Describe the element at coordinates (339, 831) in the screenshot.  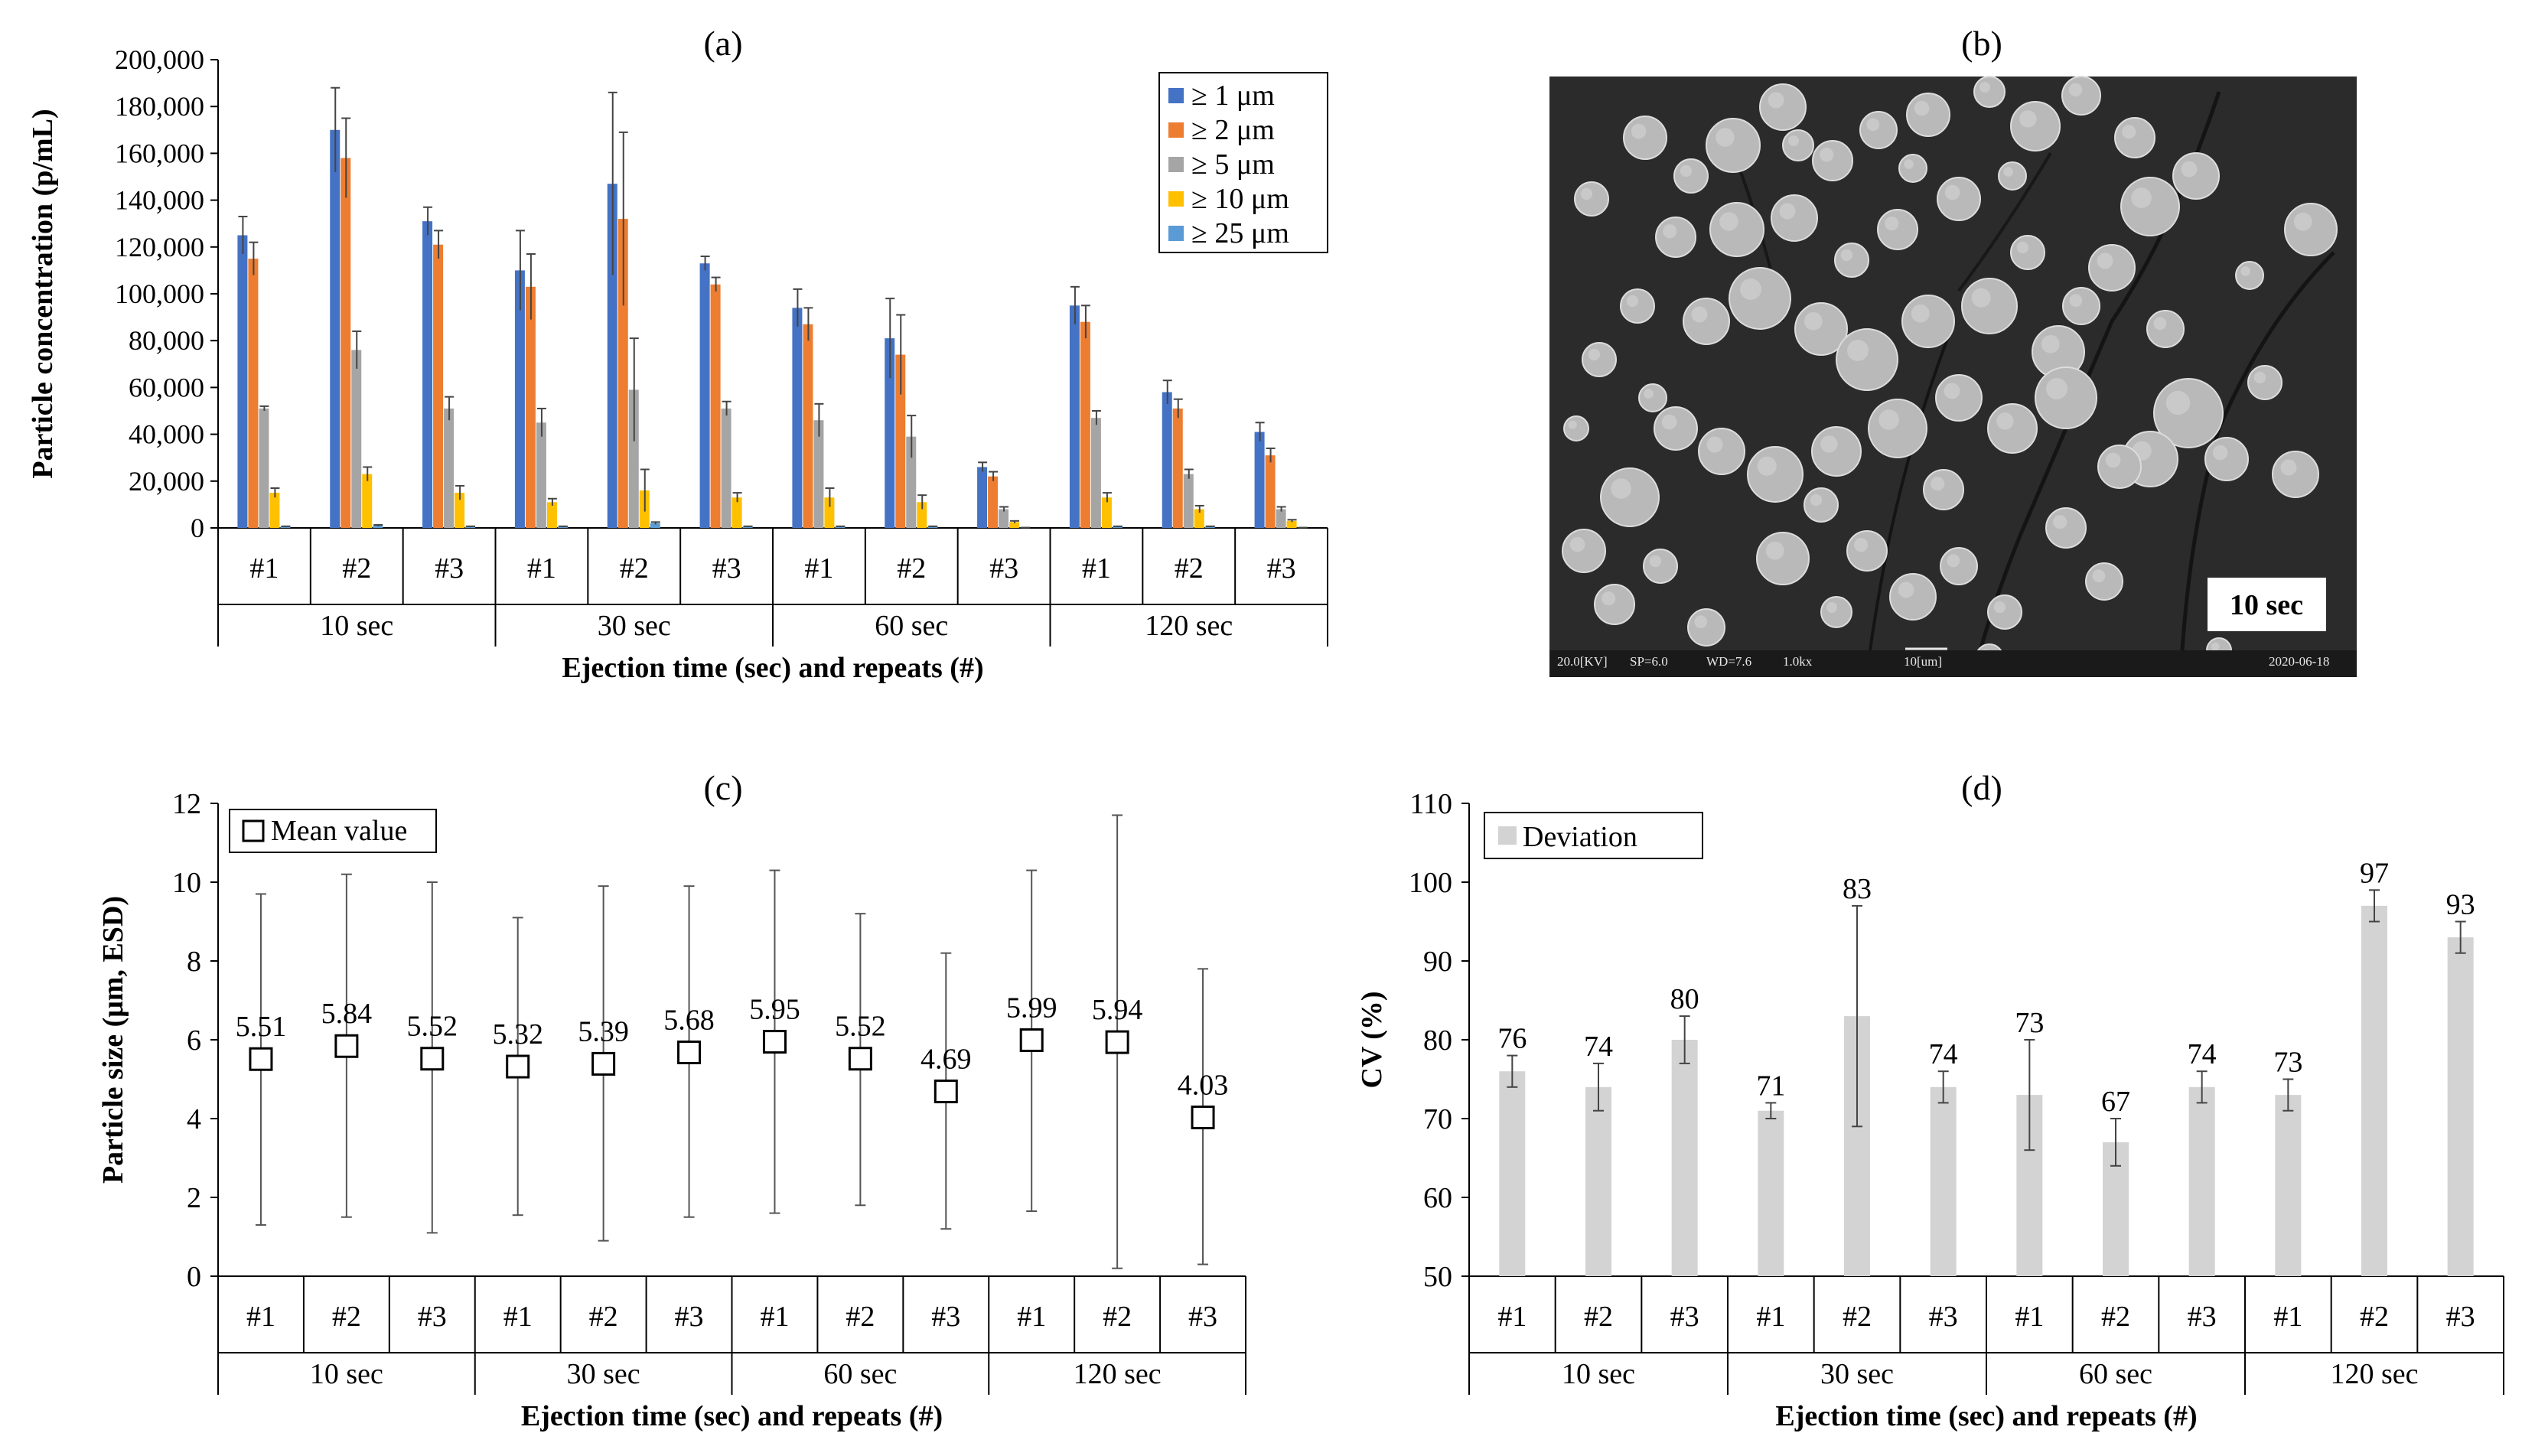
I see `chart-c-legend-label: Mean value` at that location.